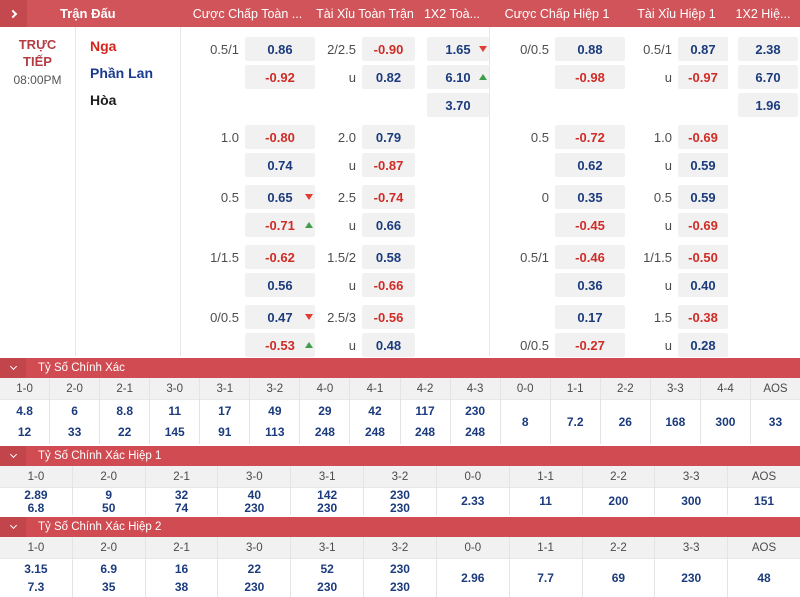 The width and height of the screenshot is (800, 597). Describe the element at coordinates (280, 77) in the screenshot. I see `odds-cell: -0.92` at that location.